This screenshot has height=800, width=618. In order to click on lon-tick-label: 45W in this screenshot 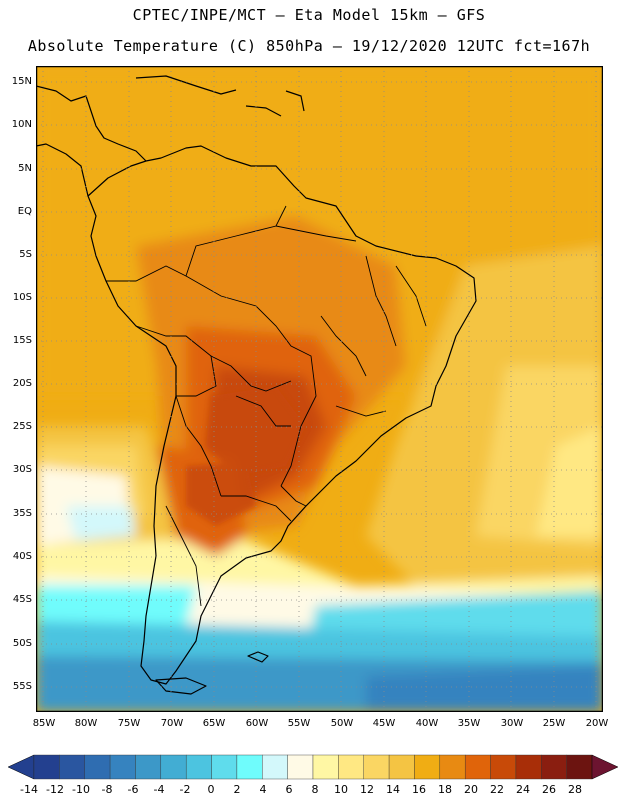, I will do `click(384, 723)`.